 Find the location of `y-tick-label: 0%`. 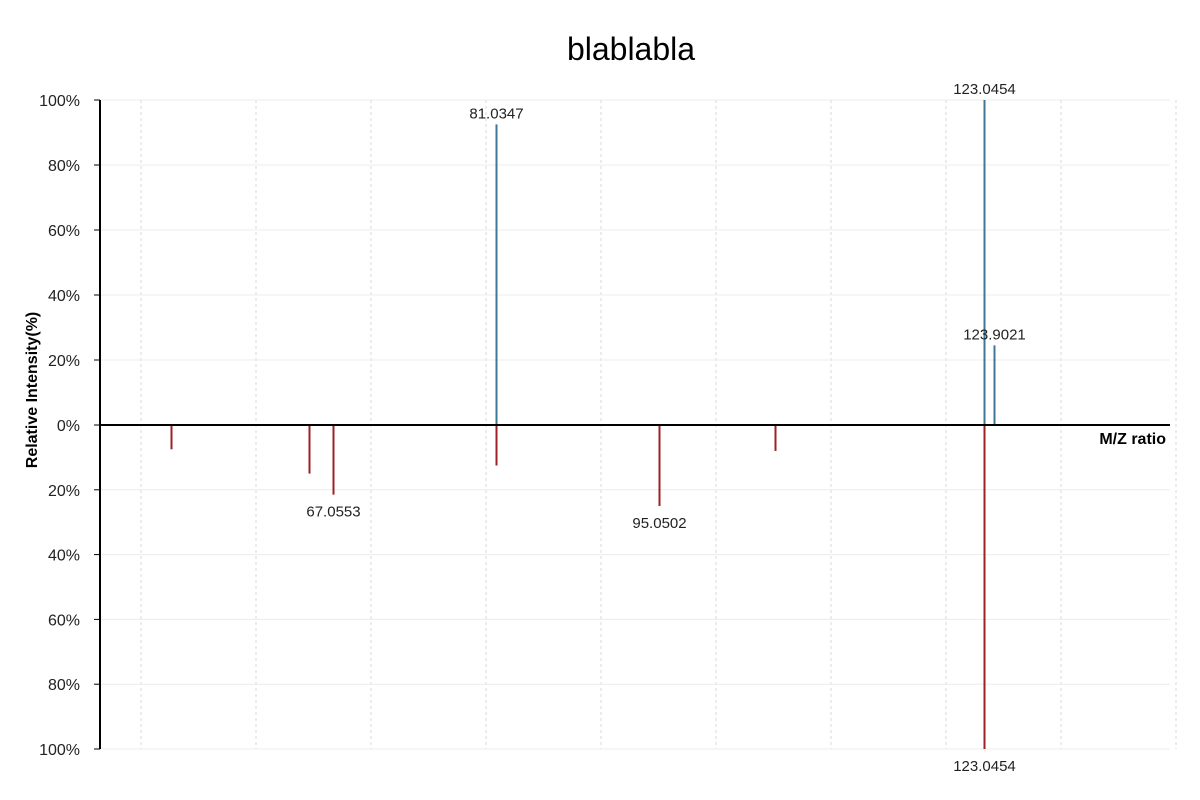

y-tick-label: 0% is located at coordinates (68, 426).